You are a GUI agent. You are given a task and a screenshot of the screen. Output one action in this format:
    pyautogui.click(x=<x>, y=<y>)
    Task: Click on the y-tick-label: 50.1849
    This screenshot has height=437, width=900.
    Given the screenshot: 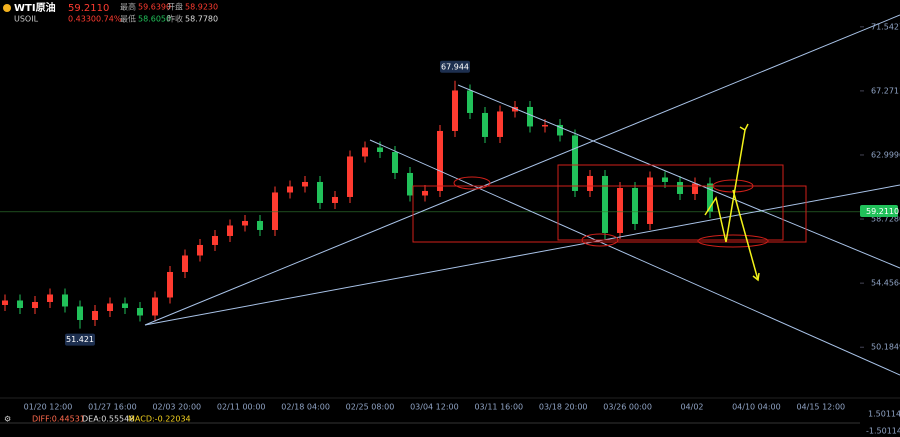 What is the action you would take?
    pyautogui.click(x=885, y=347)
    